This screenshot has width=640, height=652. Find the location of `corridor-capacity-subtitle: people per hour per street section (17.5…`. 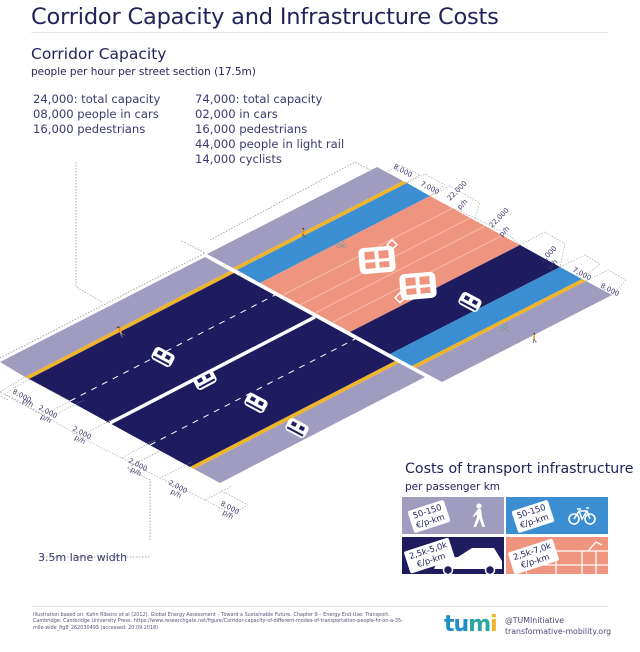

corridor-capacity-subtitle: people per hour per street section (17.5… is located at coordinates (143, 72).